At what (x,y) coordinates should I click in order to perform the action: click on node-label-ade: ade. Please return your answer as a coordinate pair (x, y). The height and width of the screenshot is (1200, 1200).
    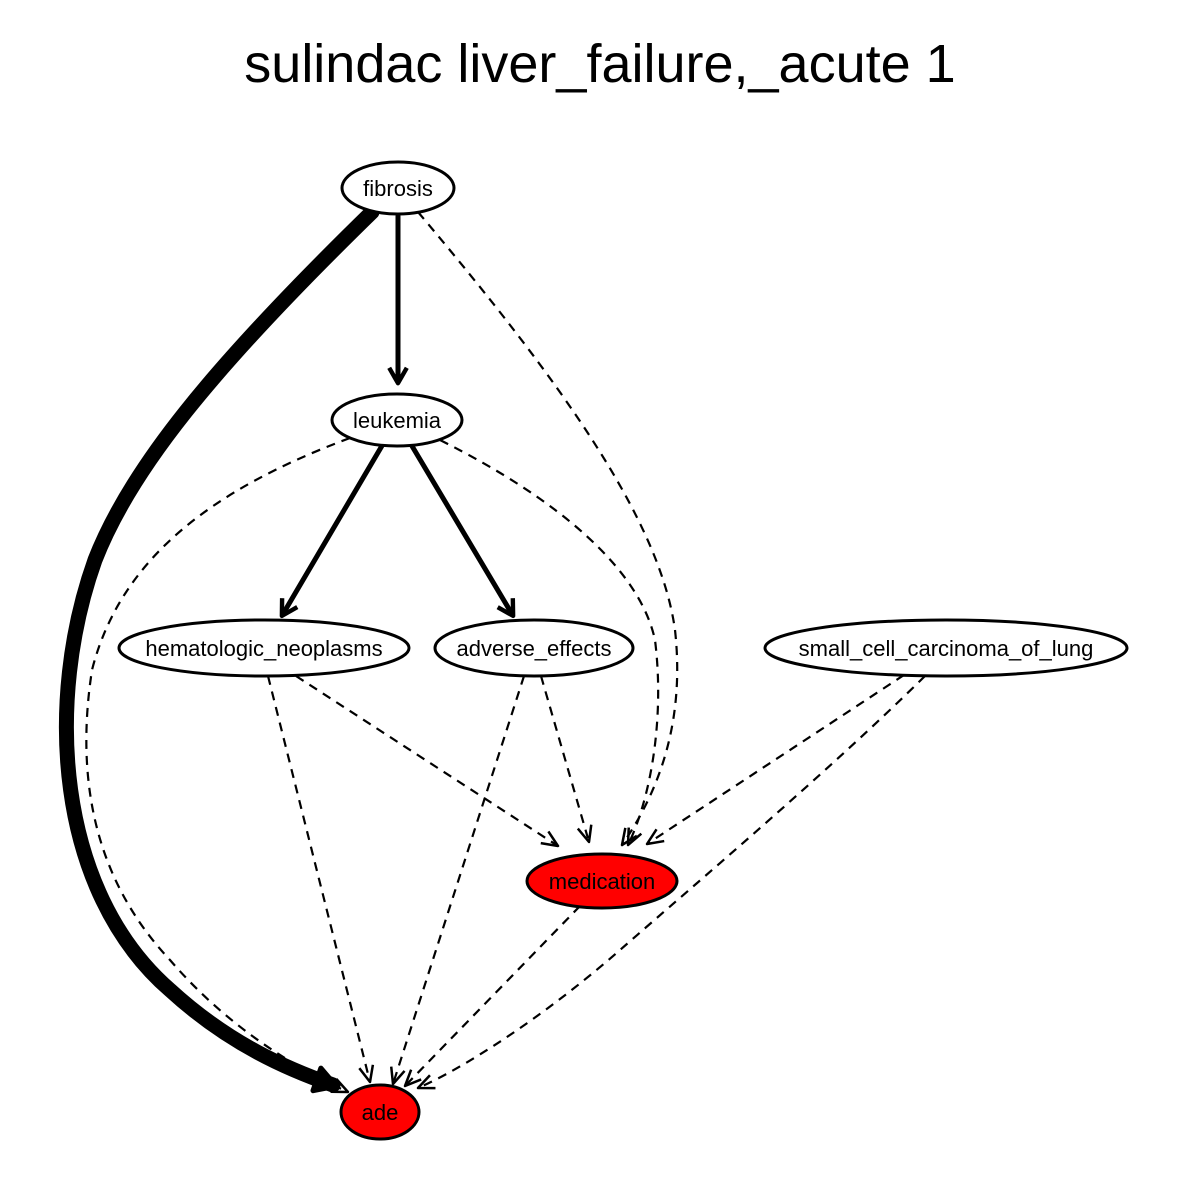
    Looking at the image, I should click on (380, 1112).